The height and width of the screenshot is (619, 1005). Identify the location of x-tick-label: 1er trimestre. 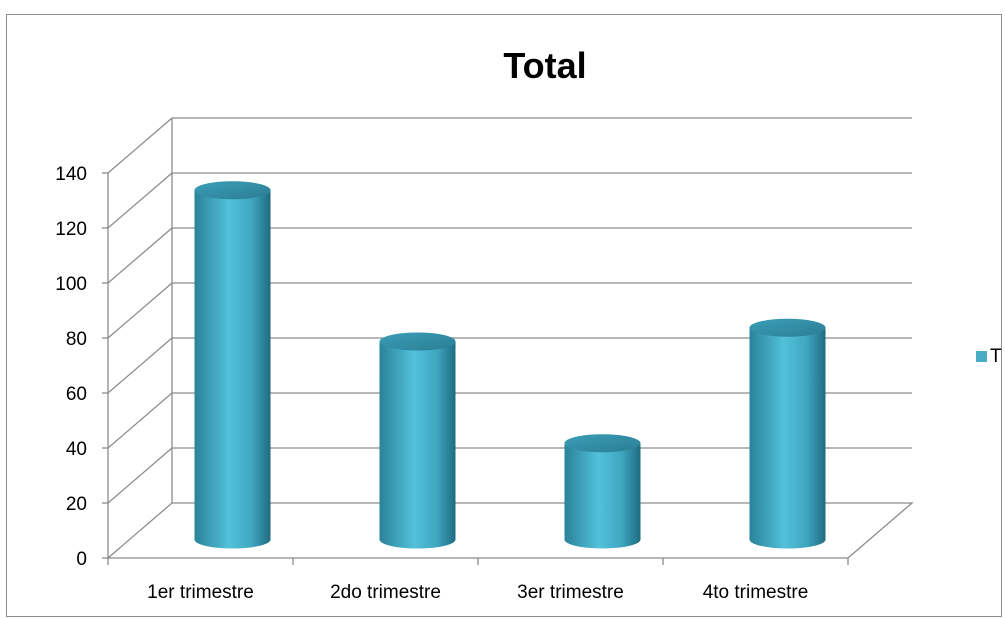
(200, 592).